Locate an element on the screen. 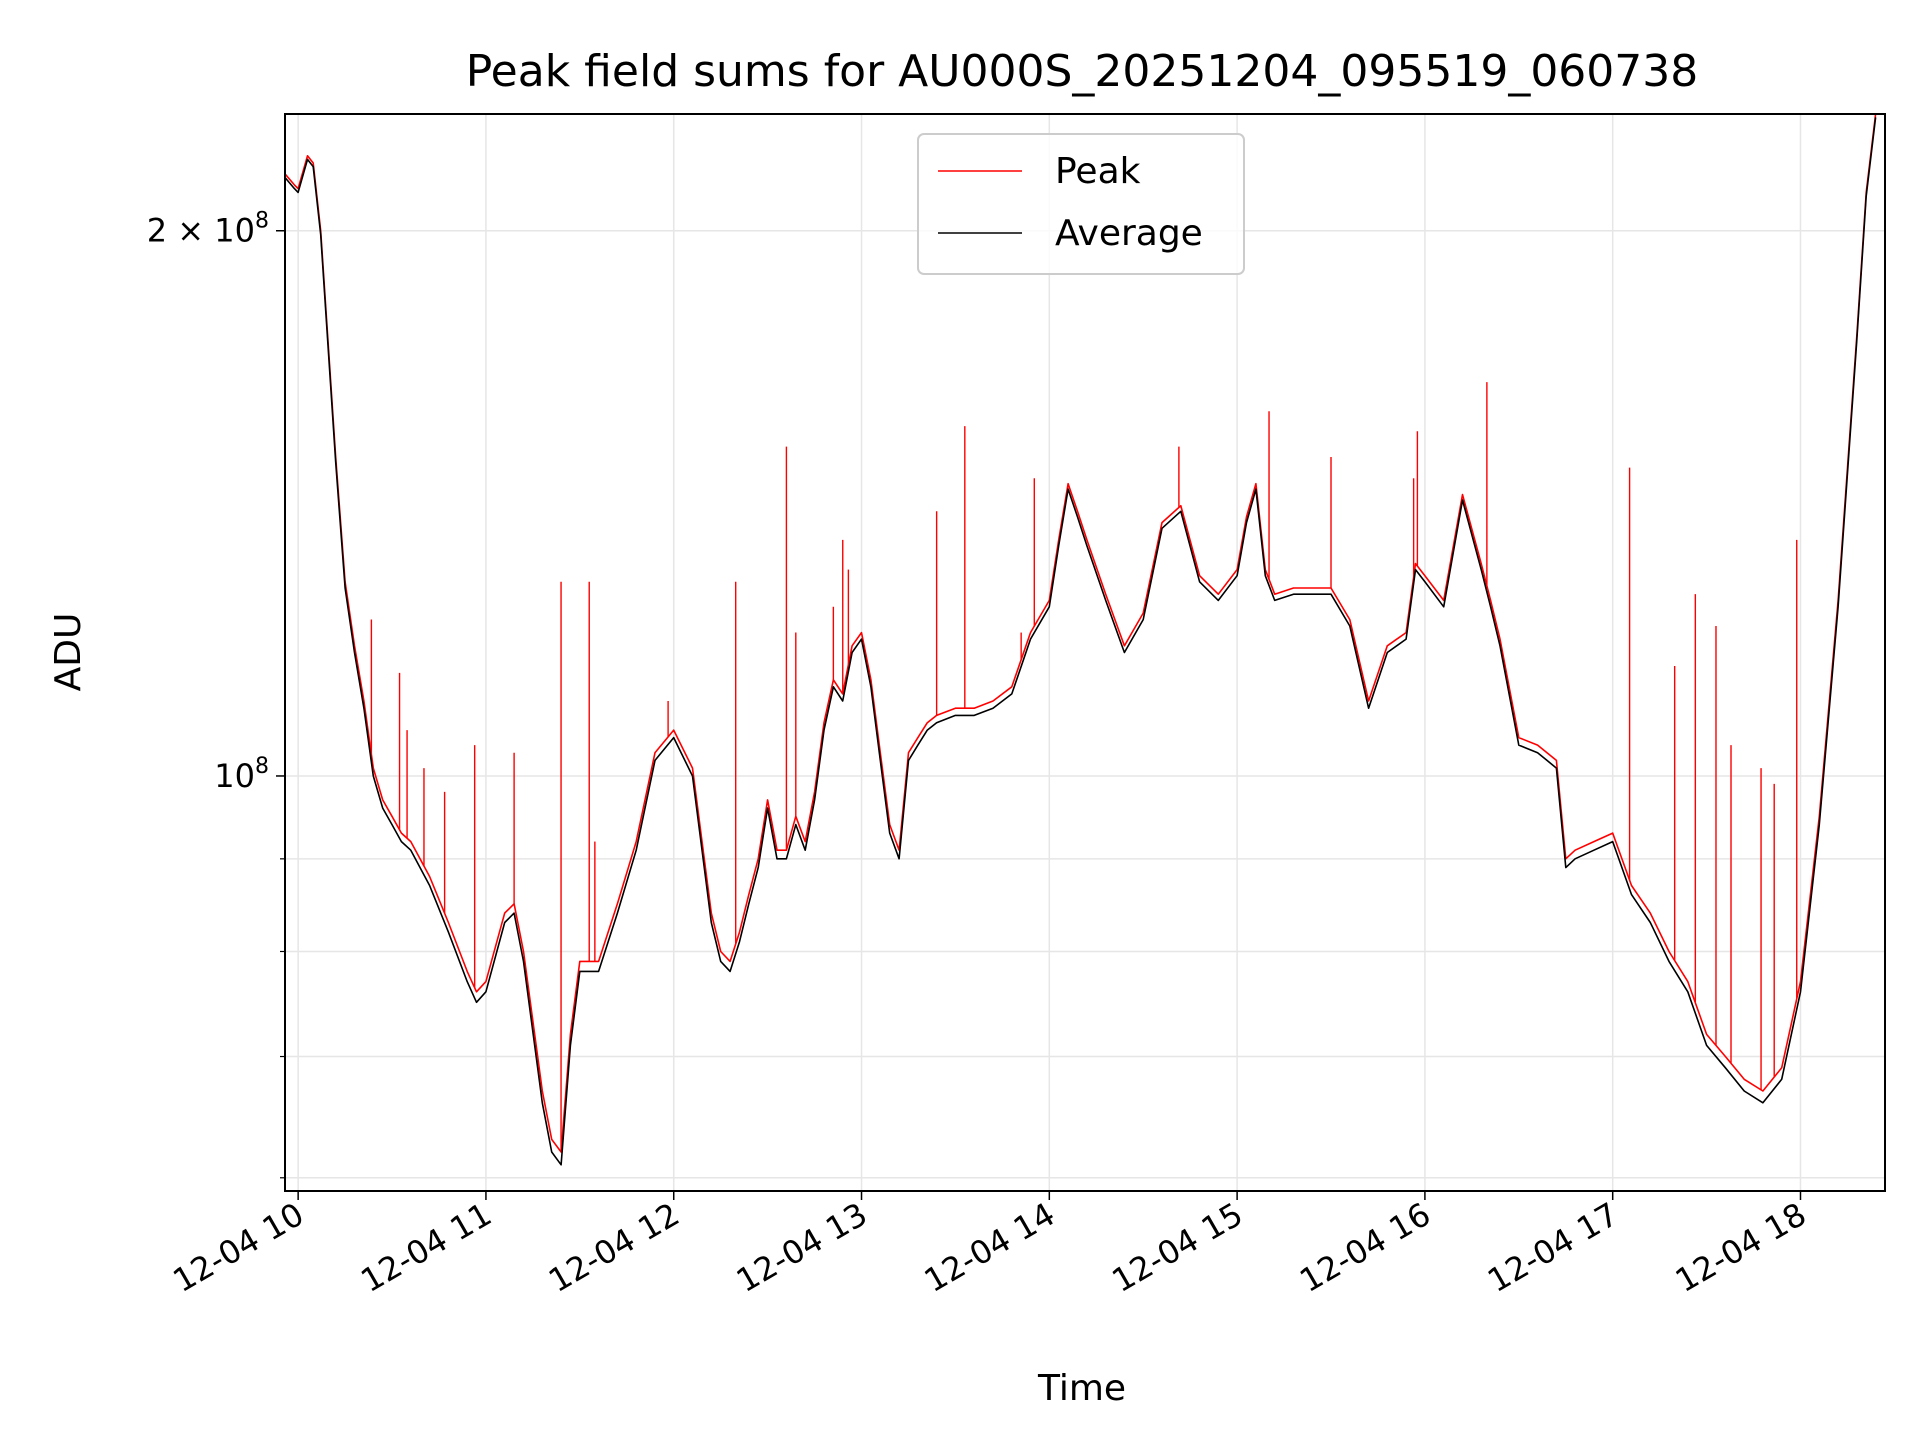  legend-label-average: Average is located at coordinates (1129, 233).